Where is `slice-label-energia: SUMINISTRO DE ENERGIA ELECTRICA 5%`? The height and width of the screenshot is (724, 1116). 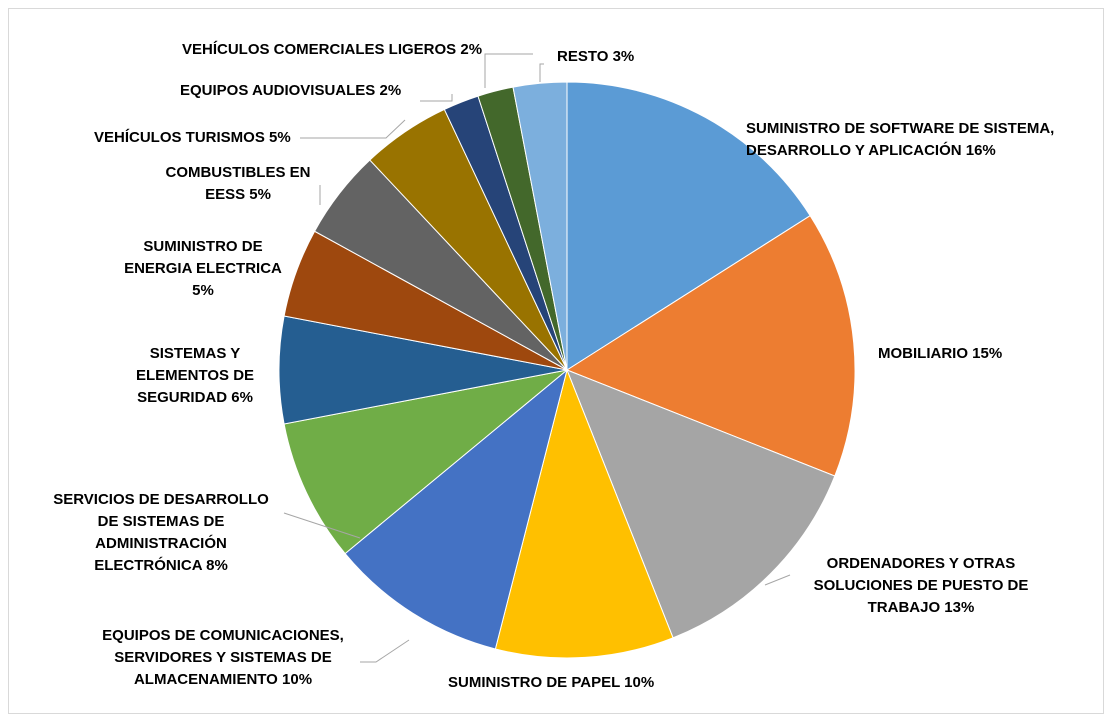
slice-label-energia: SUMINISTRO DE ENERGIA ELECTRICA 5% is located at coordinates (203, 268).